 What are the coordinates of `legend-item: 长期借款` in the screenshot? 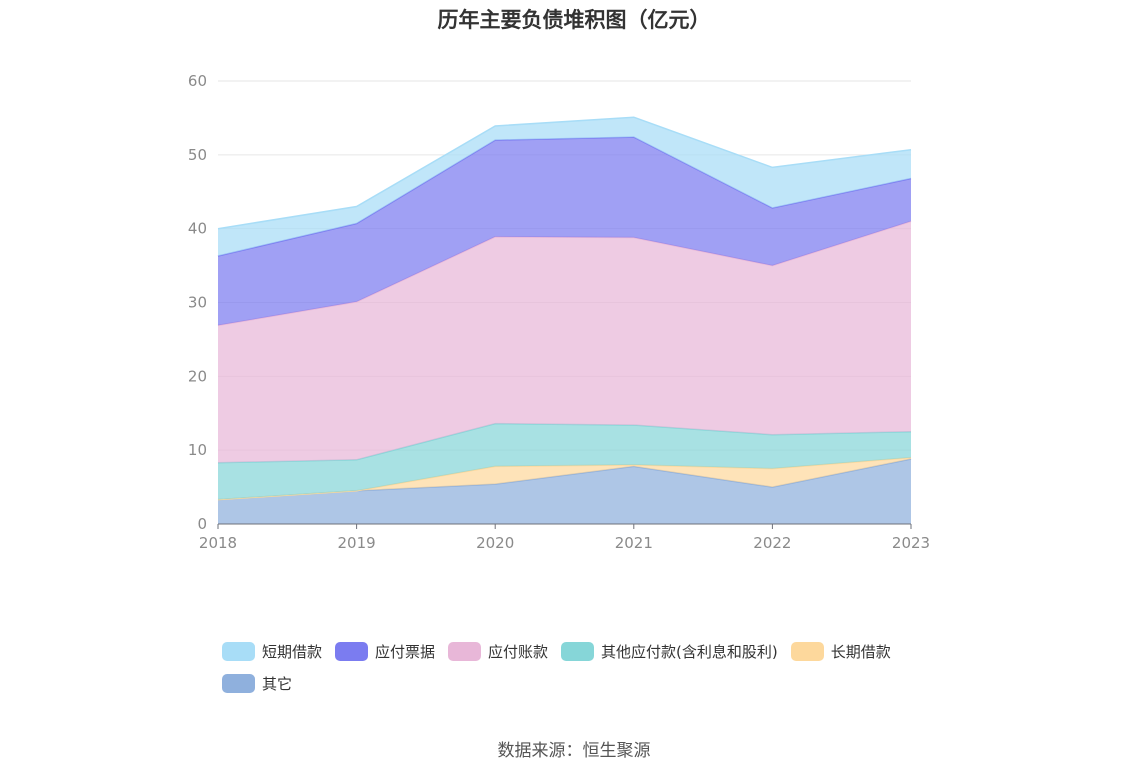 It's located at (840, 651).